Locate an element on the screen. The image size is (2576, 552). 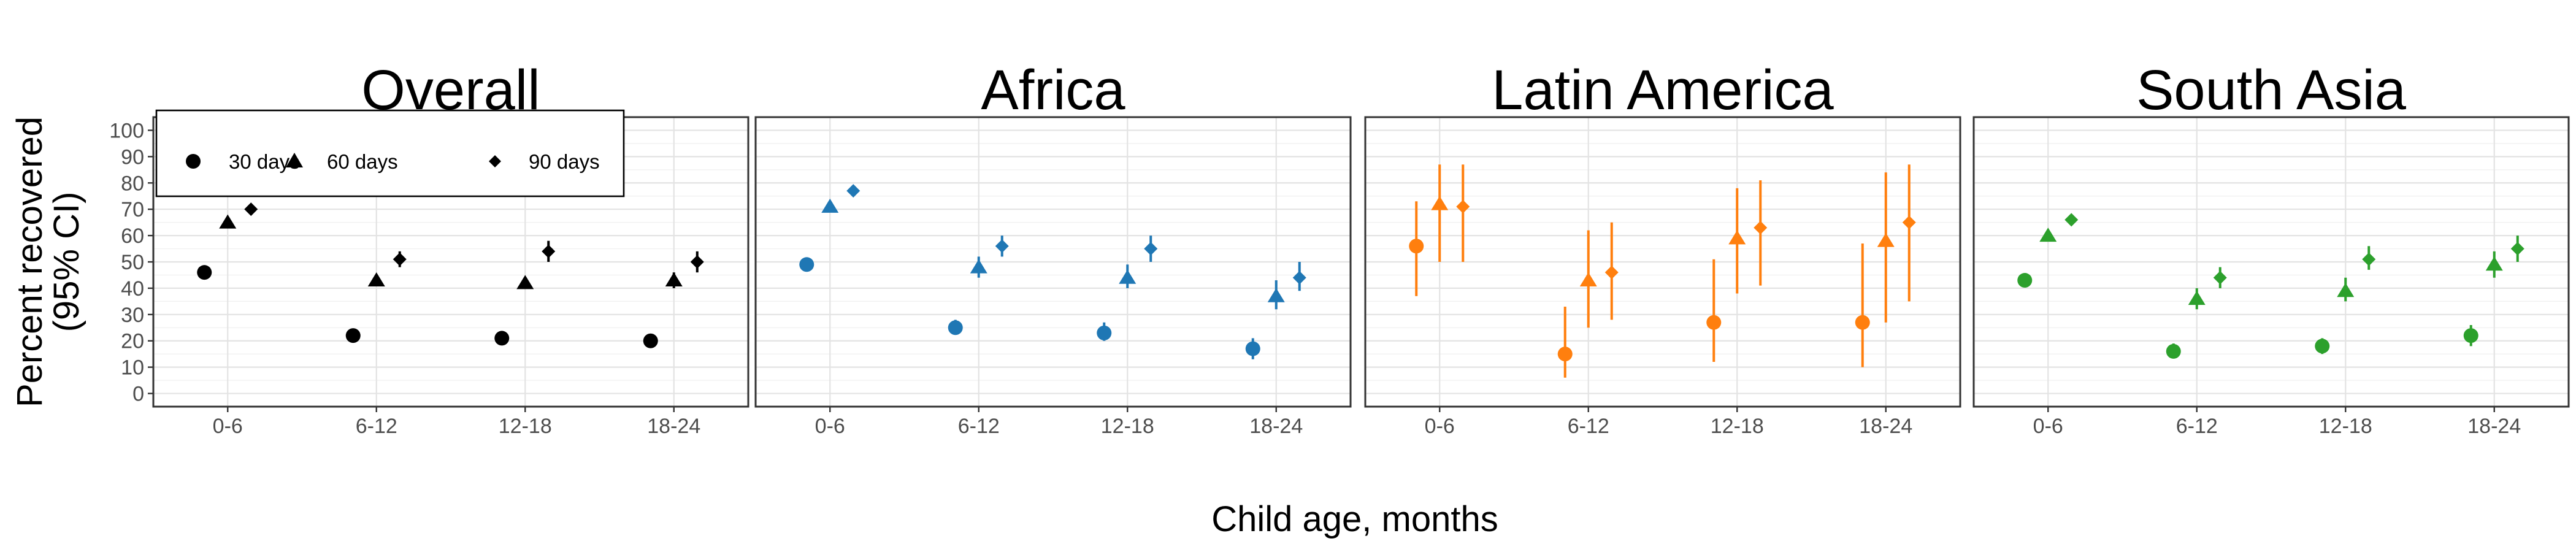
y-tick-label: 80 is located at coordinates (132, 183).